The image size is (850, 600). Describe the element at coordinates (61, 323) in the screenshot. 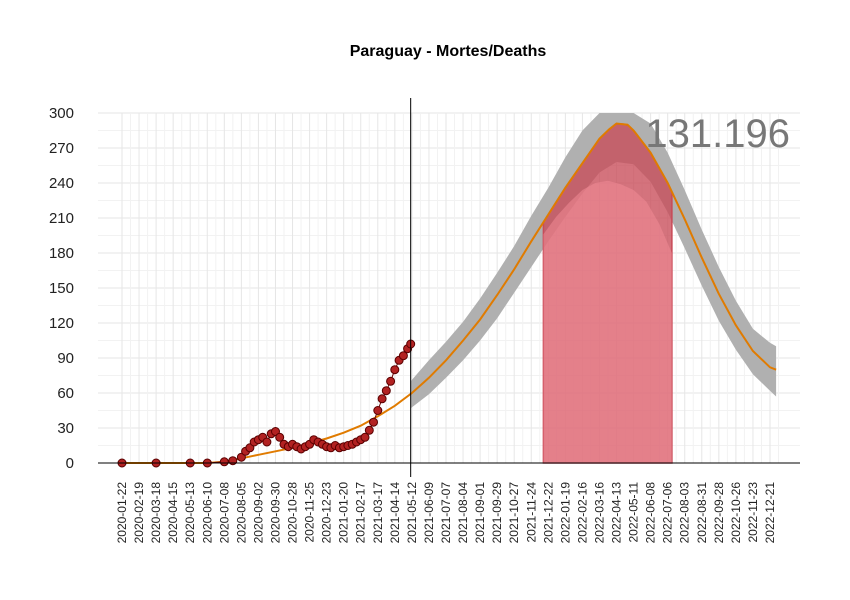

I see `y-tick-label: 120` at that location.